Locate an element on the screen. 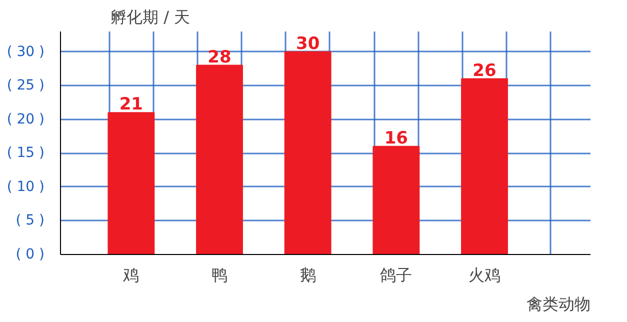  x-tick-label: 火鸡 is located at coordinates (484, 275).